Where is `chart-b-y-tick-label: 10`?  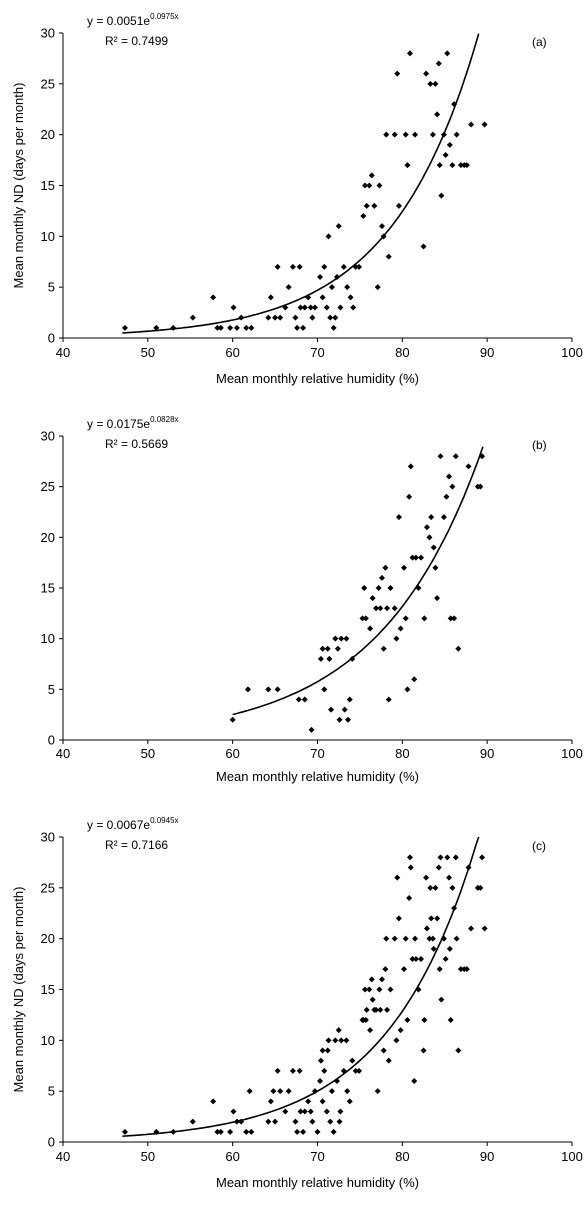 chart-b-y-tick-label: 10 is located at coordinates (48, 638).